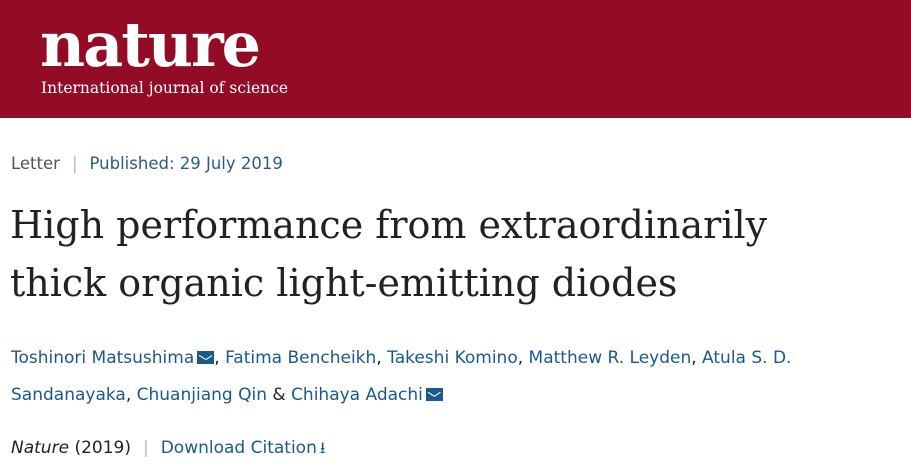 The height and width of the screenshot is (470, 911). Describe the element at coordinates (344, 283) in the screenshot. I see `title-line-2: thick organic light-emitting diodes` at that location.